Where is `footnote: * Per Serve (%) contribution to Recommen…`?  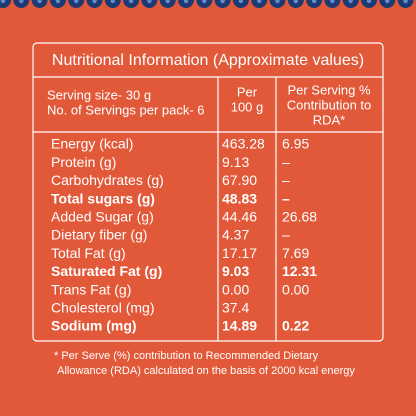
footnote: * Per Serve (%) contribution to Recommen… is located at coordinates (186, 356).